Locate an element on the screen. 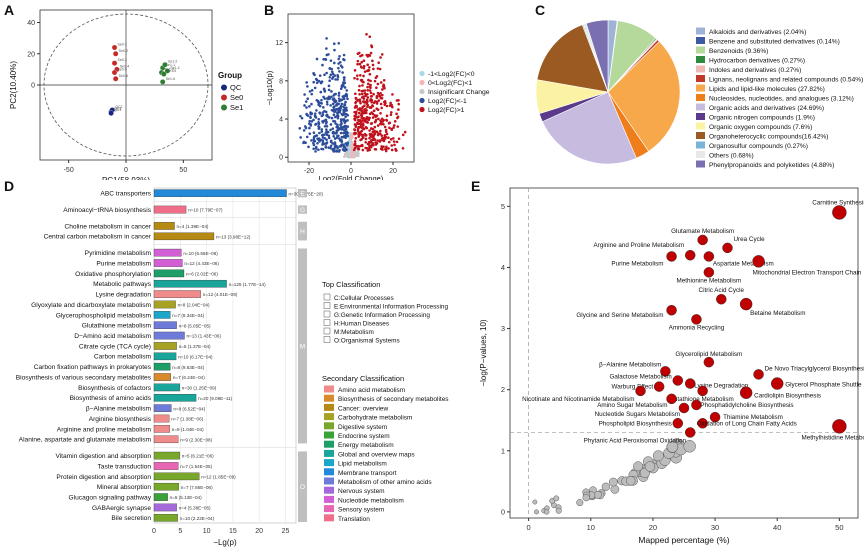 This screenshot has height=553, width=864. panel-label-b: B is located at coordinates (269, 10).